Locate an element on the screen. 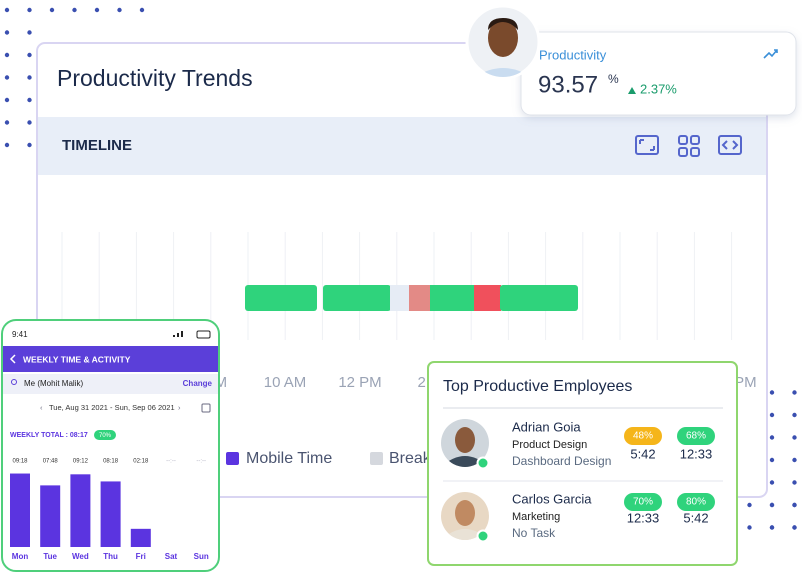 Image resolution: width=802 pixels, height=573 pixels. phone-title: WEEKLY TIME & ACTIVITY is located at coordinates (77, 359).